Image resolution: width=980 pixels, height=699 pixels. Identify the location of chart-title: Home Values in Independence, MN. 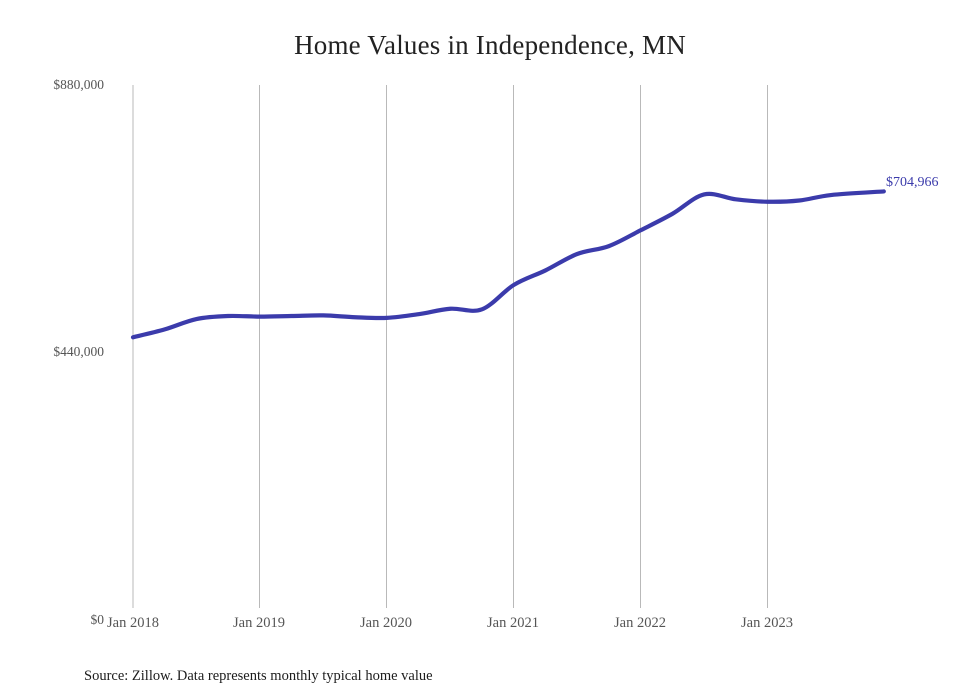
(490, 45).